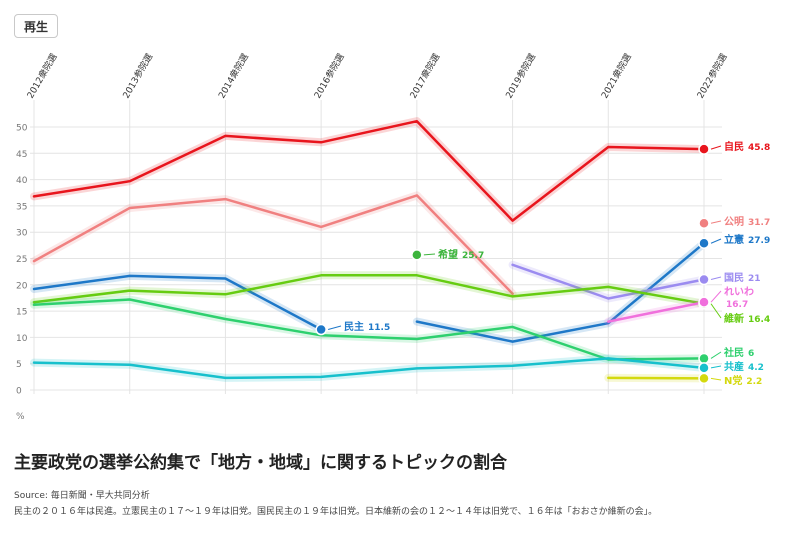 This screenshot has width=800, height=536. I want to click on category-label: 2017衆院選, so click(424, 75).